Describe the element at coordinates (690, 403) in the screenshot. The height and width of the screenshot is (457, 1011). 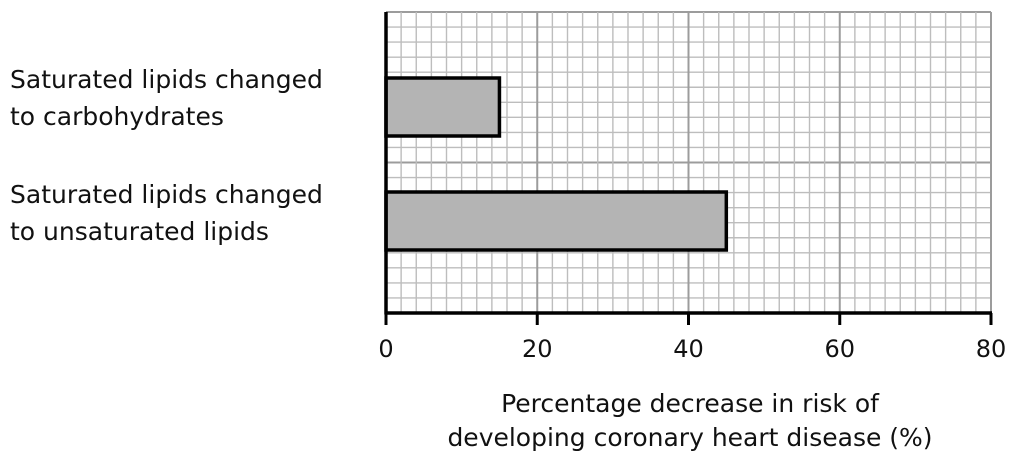
I see `x-axis-title: Percentage decrease in risk of` at that location.